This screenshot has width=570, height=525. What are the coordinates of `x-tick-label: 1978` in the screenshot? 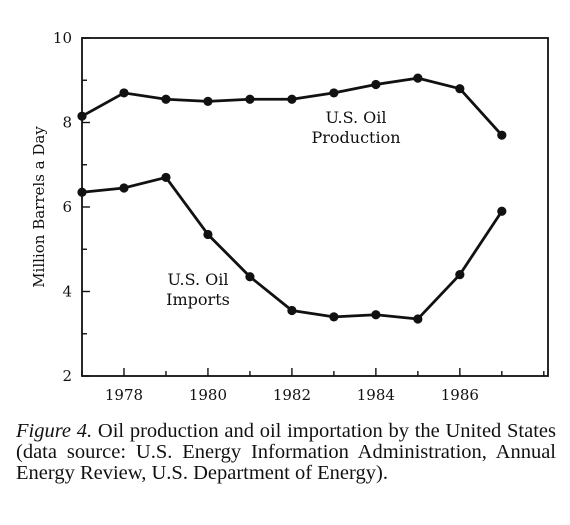 It's located at (124, 395).